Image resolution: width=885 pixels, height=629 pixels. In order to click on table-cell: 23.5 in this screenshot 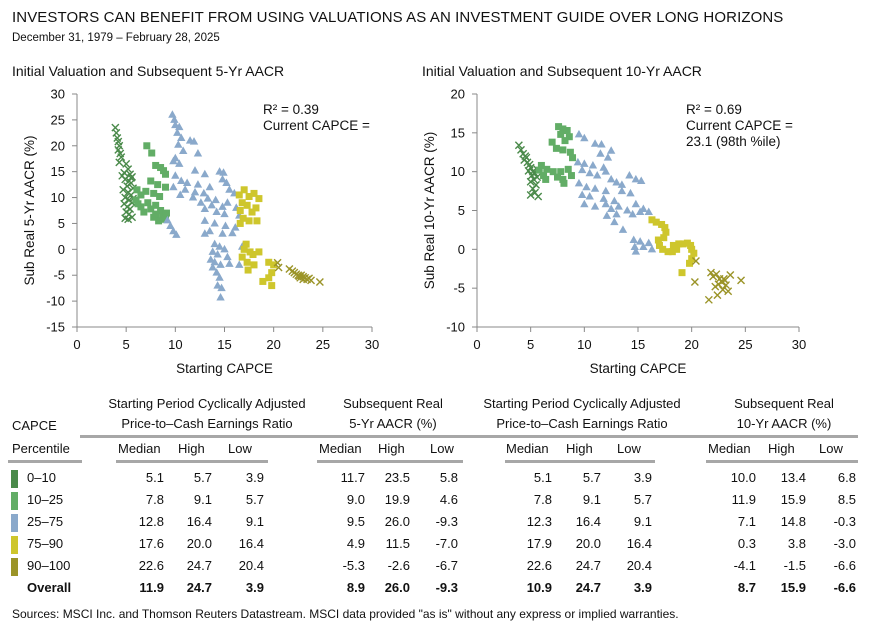, I will do `click(397, 477)`.